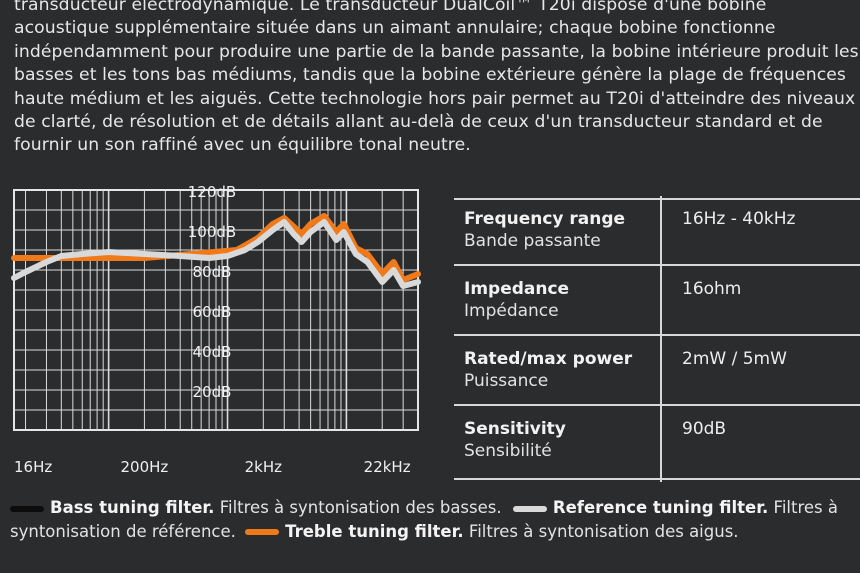  Describe the element at coordinates (548, 359) in the screenshot. I see `spec-label: Rated/max power` at that location.